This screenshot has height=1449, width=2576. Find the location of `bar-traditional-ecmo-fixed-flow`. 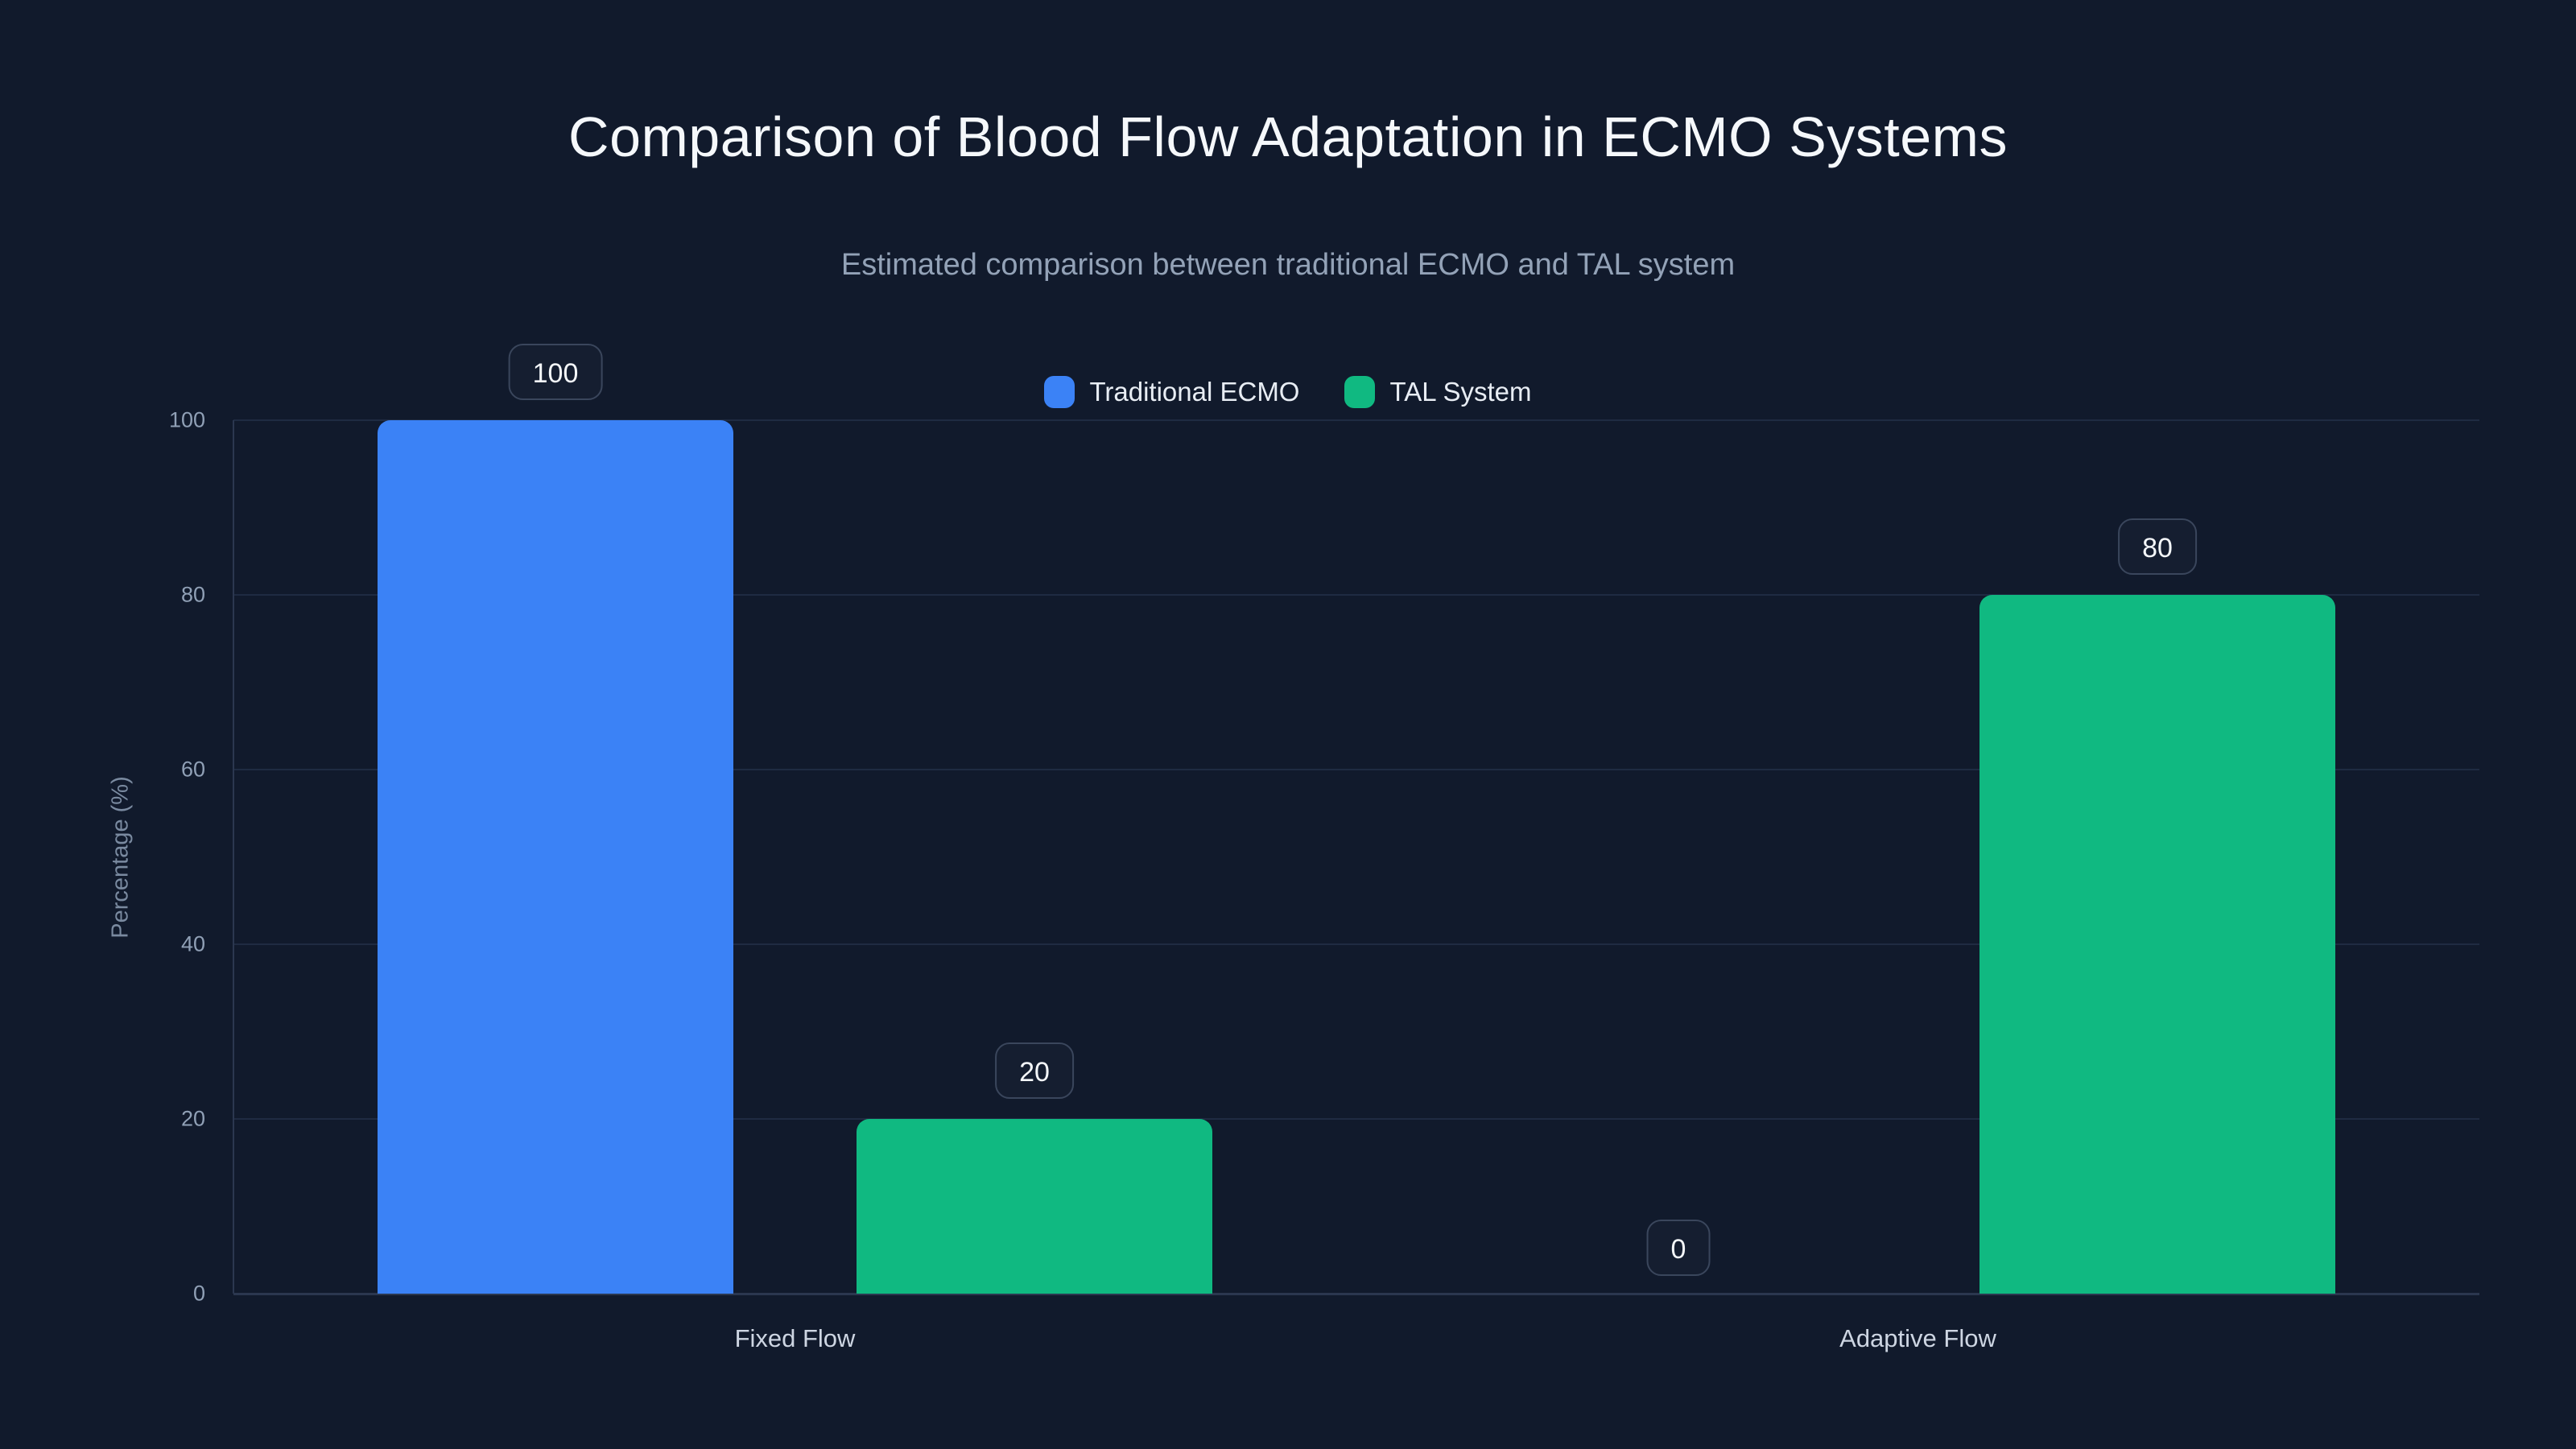

bar-traditional-ecmo-fixed-flow is located at coordinates (555, 857).